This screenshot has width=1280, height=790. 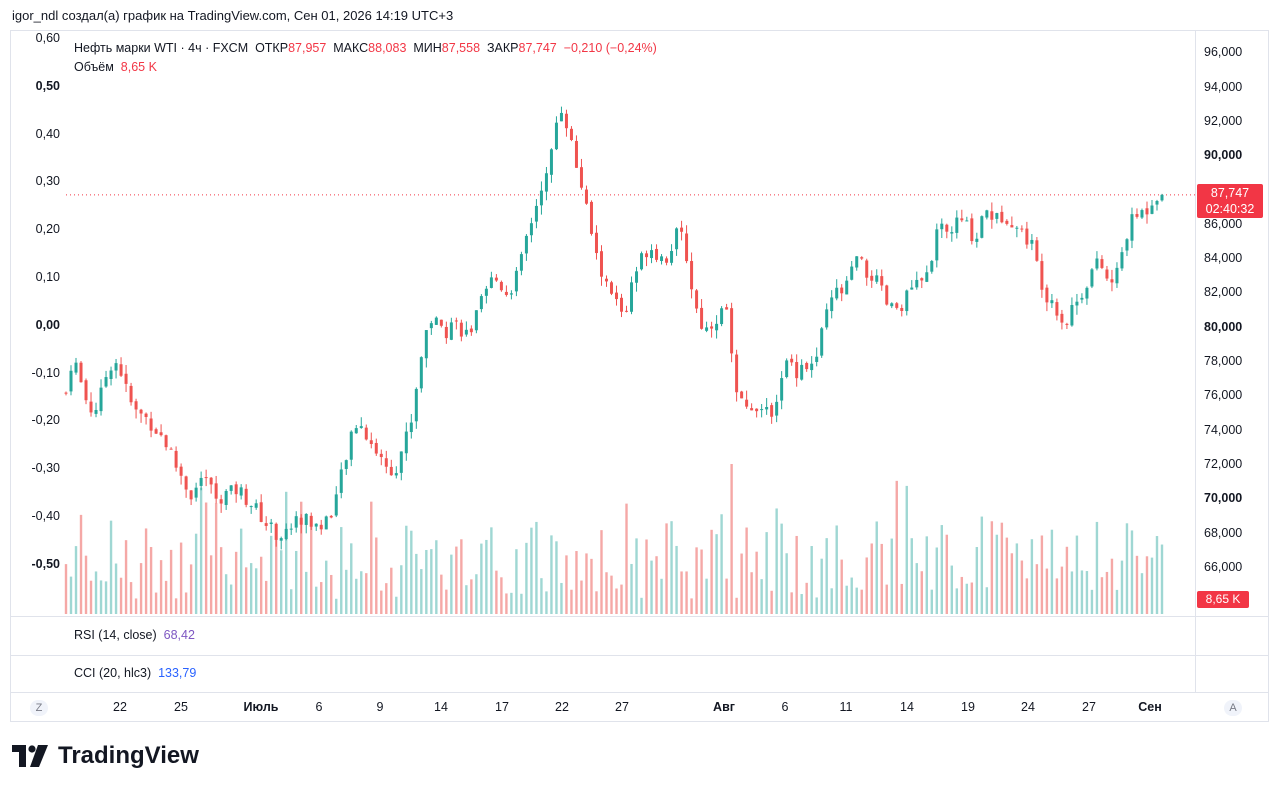 What do you see at coordinates (1230, 201) in the screenshot?
I see `last-price-badge: 87,747 02:40:32` at bounding box center [1230, 201].